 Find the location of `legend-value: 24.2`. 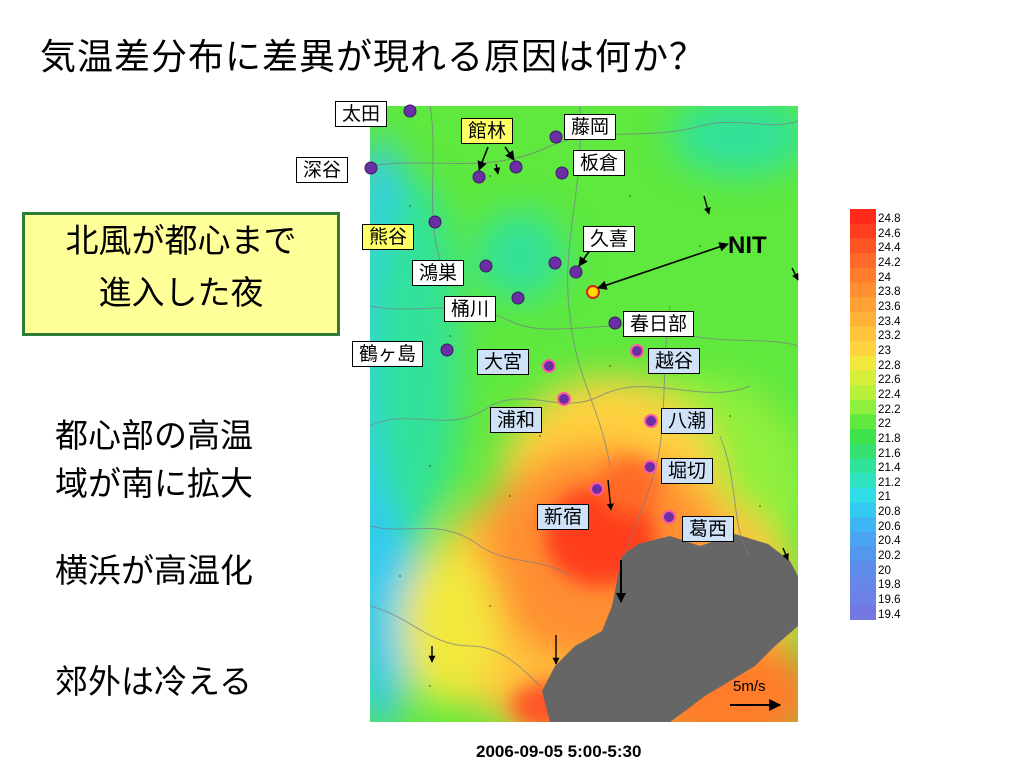

legend-value: 24.2 is located at coordinates (889, 262).